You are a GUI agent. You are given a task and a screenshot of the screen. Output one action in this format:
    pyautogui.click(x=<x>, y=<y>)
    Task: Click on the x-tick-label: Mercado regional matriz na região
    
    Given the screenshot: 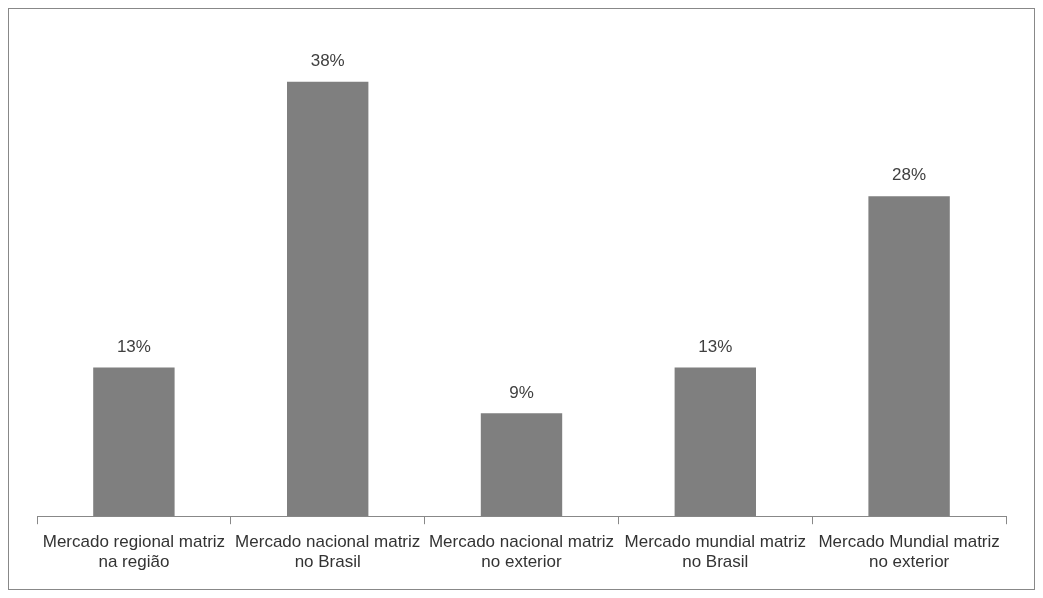 What is the action you would take?
    pyautogui.click(x=134, y=552)
    